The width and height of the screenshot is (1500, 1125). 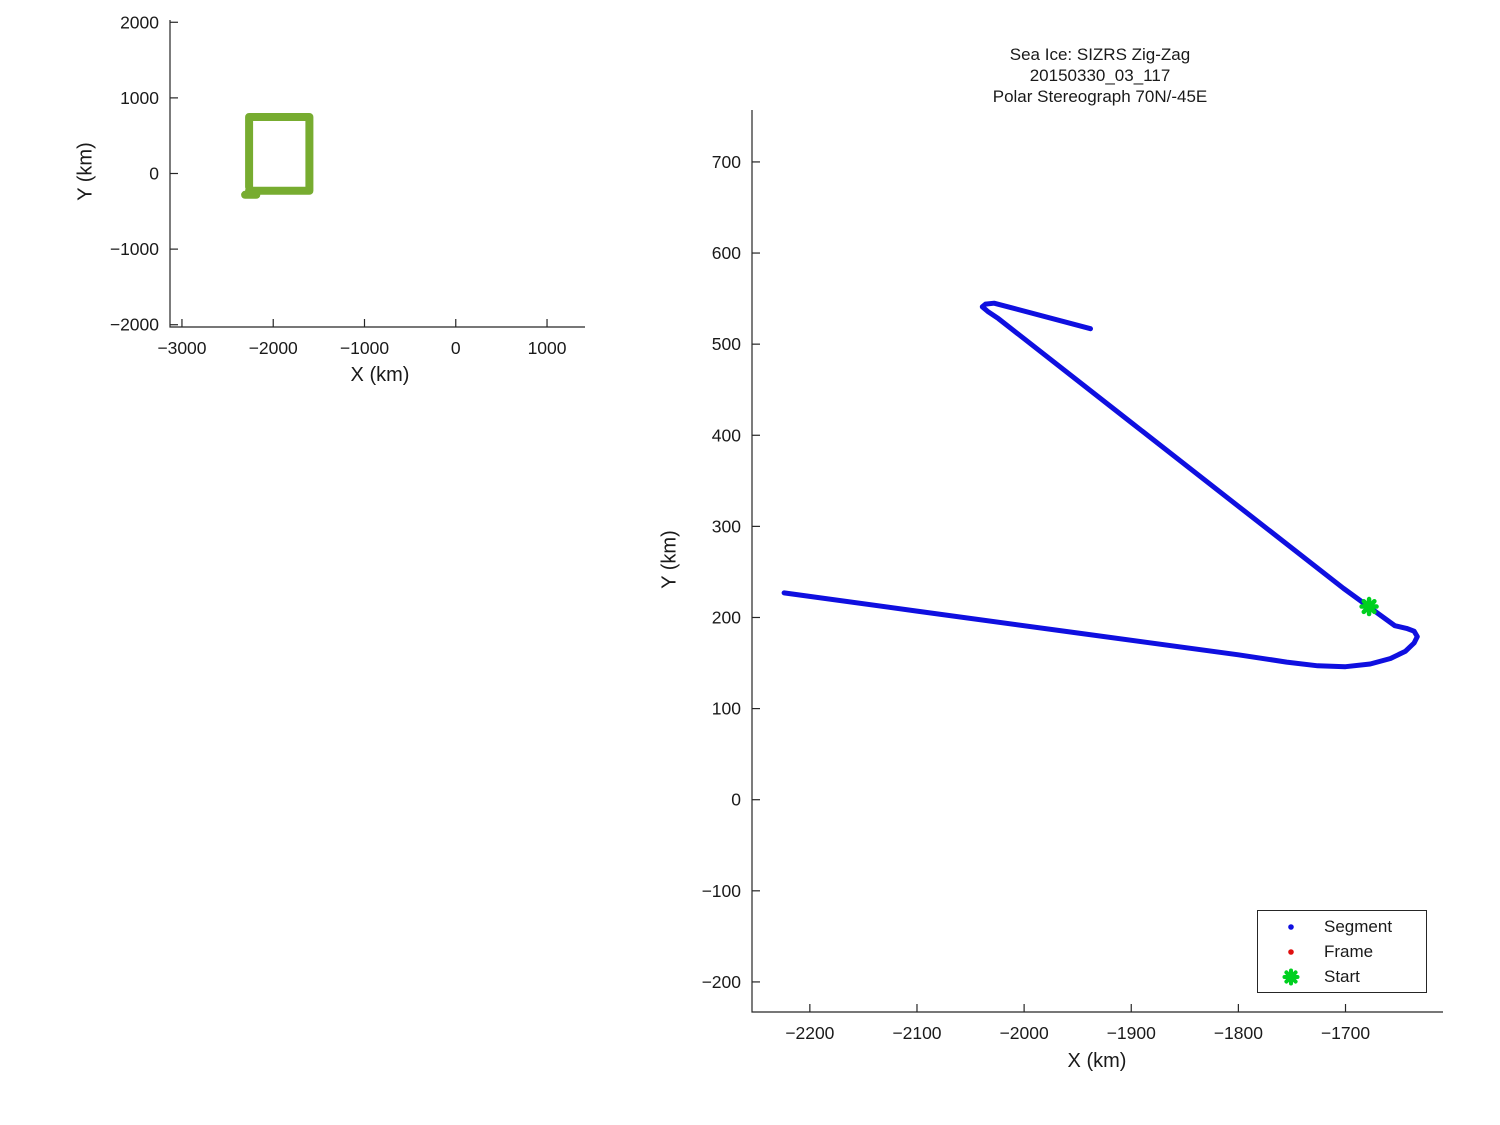 I want to click on overview-x-tick-label: −3000, so click(x=181, y=348).